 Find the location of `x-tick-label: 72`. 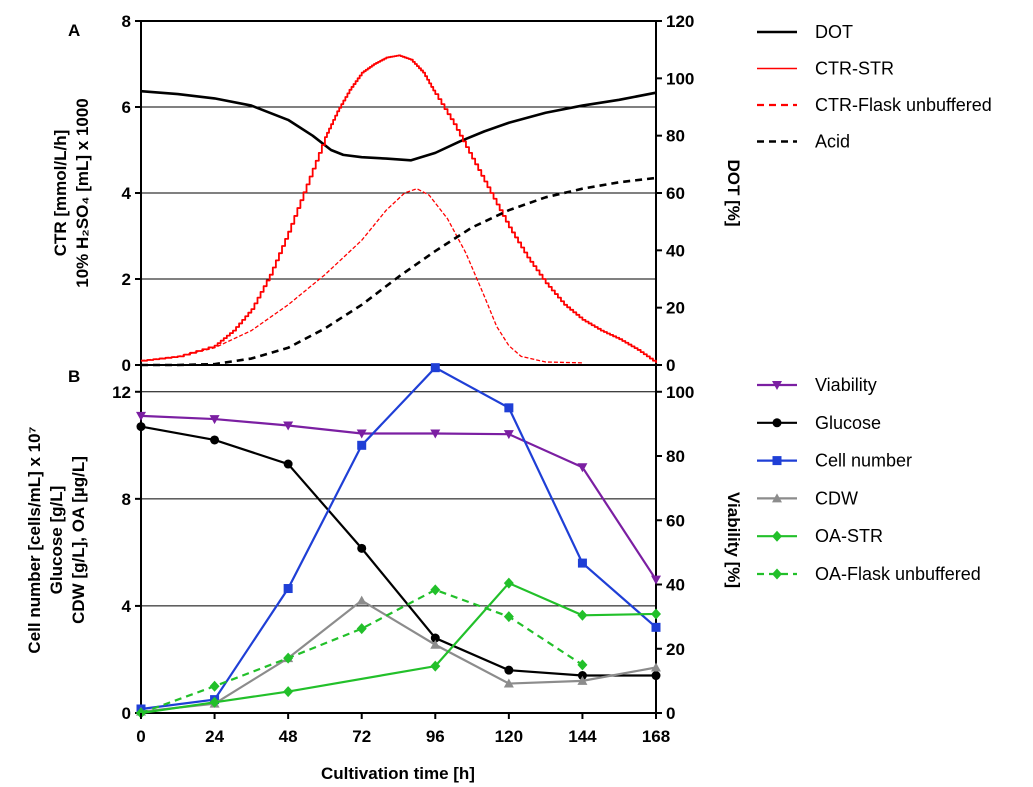

x-tick-label: 72 is located at coordinates (361, 736).